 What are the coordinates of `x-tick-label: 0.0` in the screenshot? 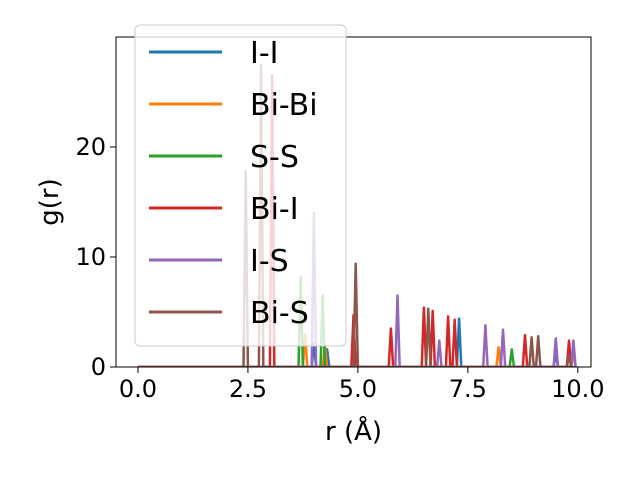 It's located at (138, 389).